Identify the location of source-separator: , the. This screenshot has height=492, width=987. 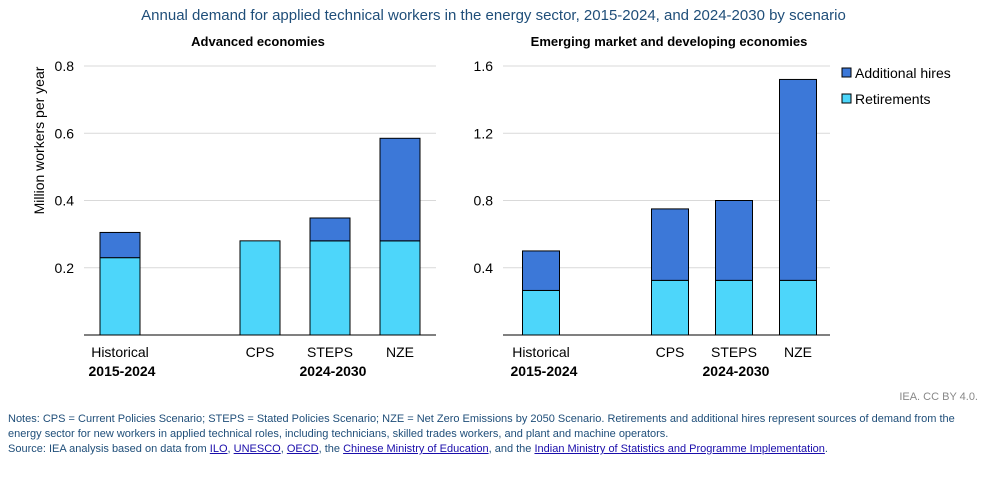
(331, 449).